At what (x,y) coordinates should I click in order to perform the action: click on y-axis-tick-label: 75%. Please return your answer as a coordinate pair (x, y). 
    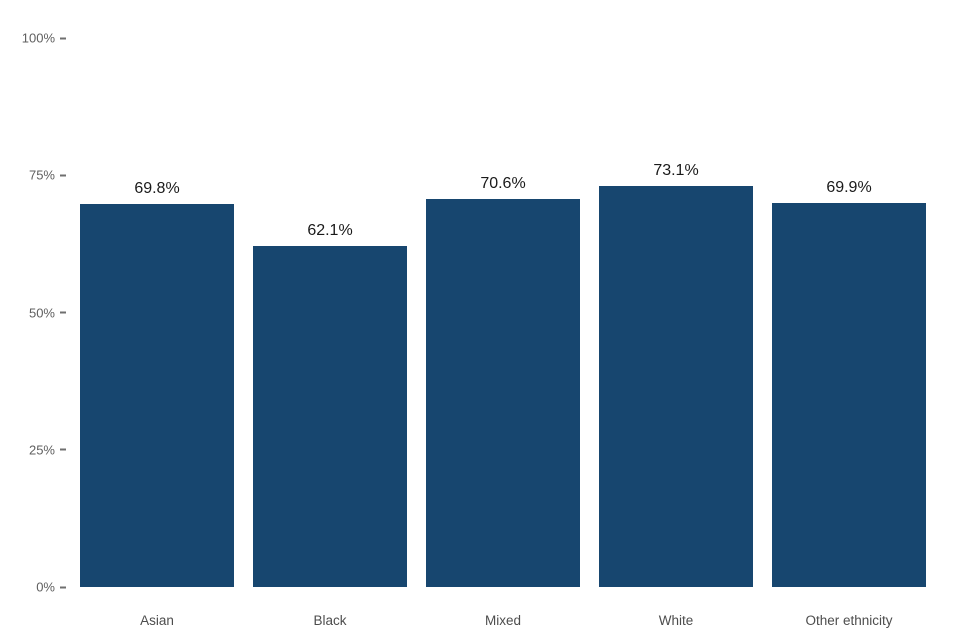
    Looking at the image, I should click on (41, 175).